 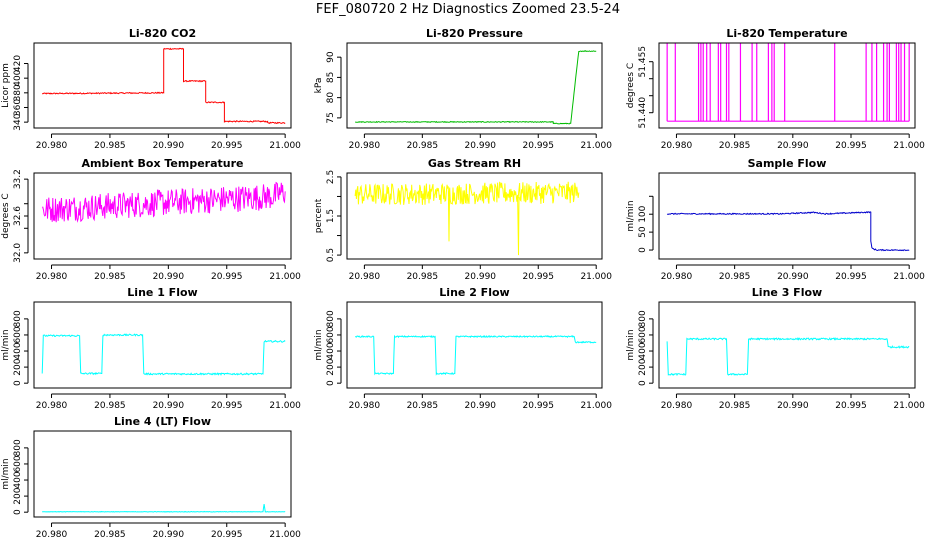 What do you see at coordinates (18, 216) in the screenshot?
I see `y-tick-label: 32.6` at bounding box center [18, 216].